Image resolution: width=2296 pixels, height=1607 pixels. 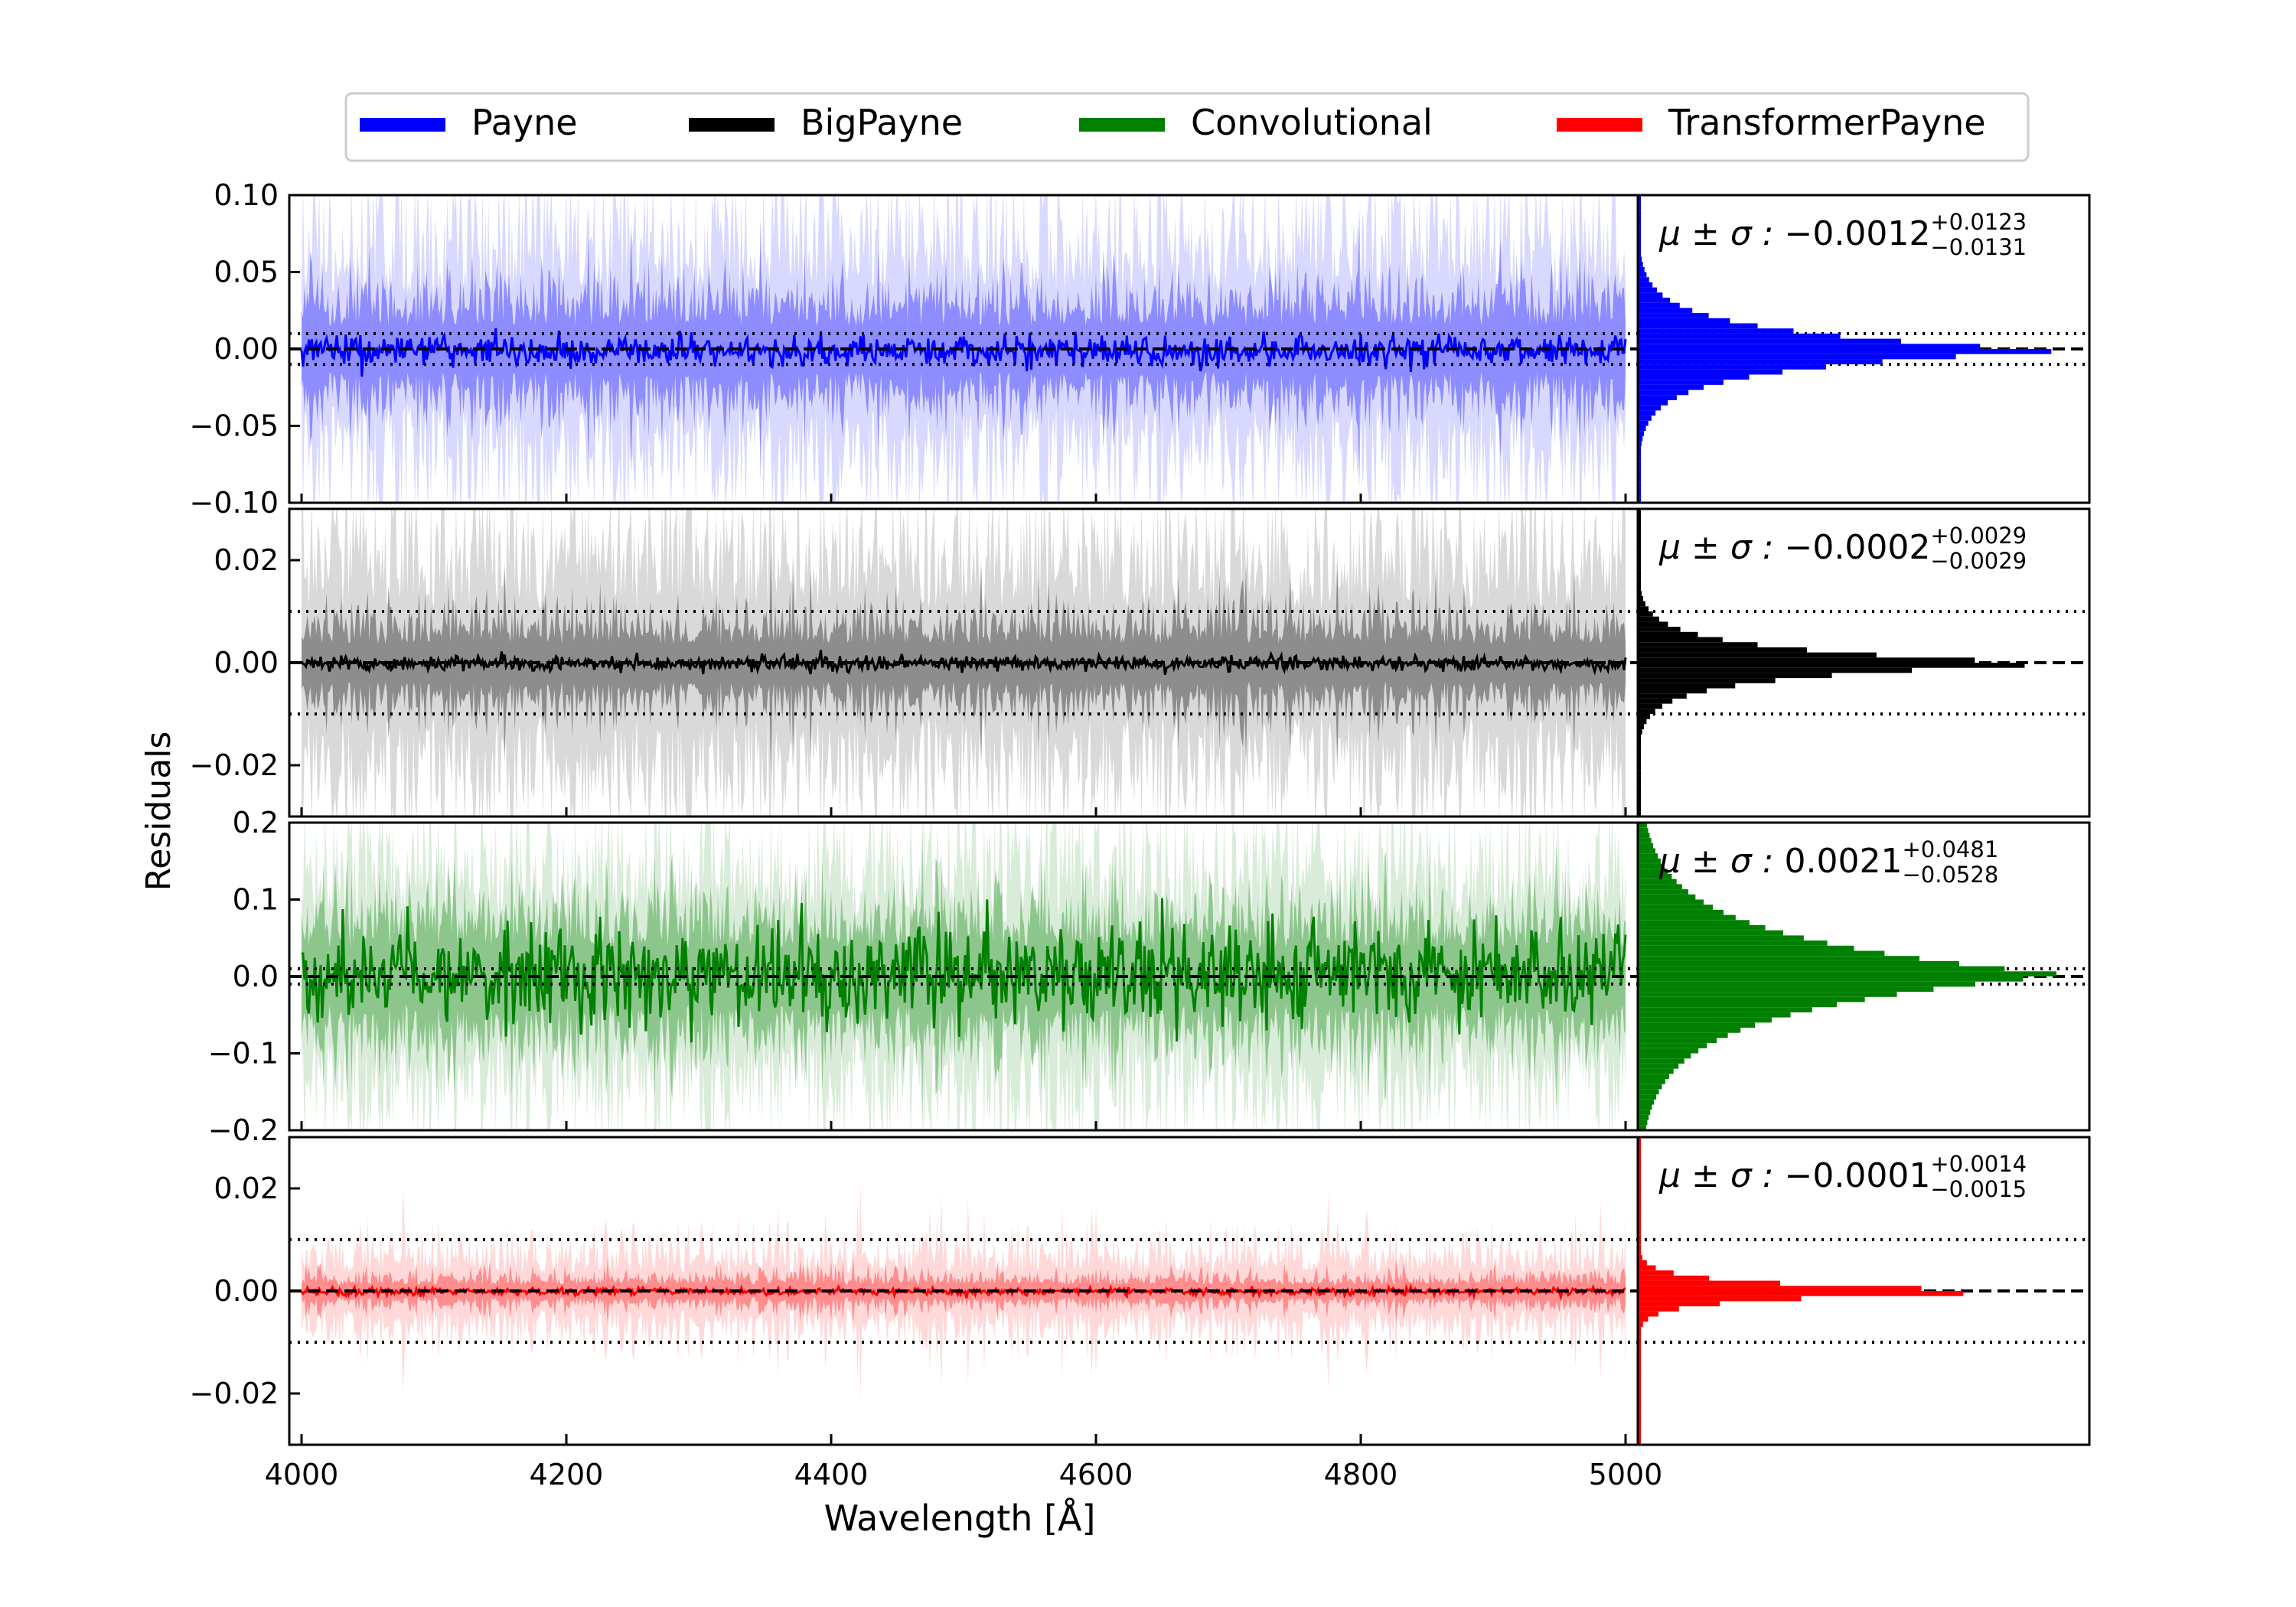 I want to click on histogram-payne, so click(x=1845, y=349).